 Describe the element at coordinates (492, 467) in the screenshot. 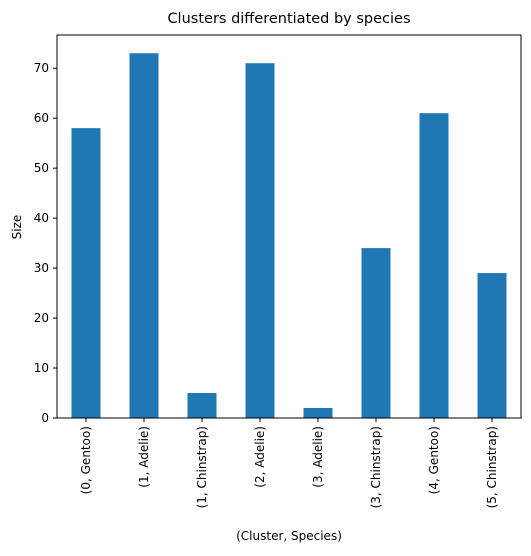

I see `x-tick-label: (5, Chinstrap)` at that location.